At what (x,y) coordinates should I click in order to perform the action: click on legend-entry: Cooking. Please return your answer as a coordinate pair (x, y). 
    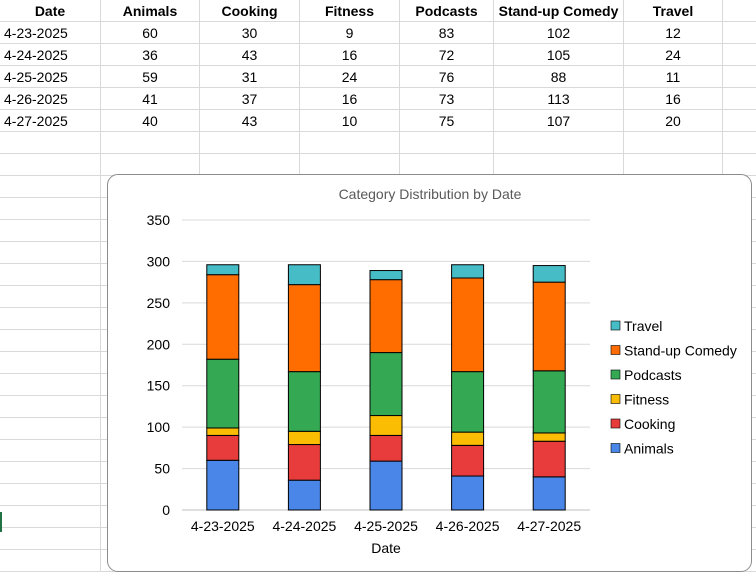
    Looking at the image, I should click on (649, 424).